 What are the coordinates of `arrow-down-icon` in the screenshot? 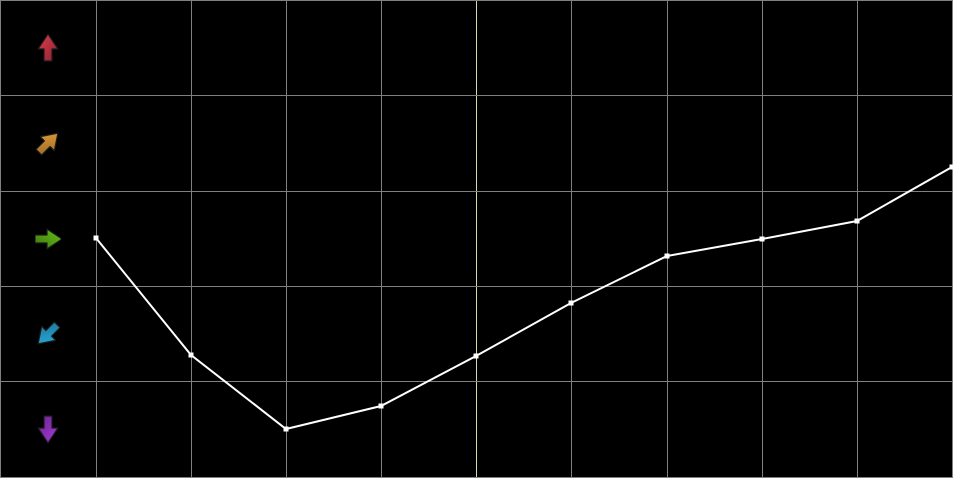 It's located at (48, 429).